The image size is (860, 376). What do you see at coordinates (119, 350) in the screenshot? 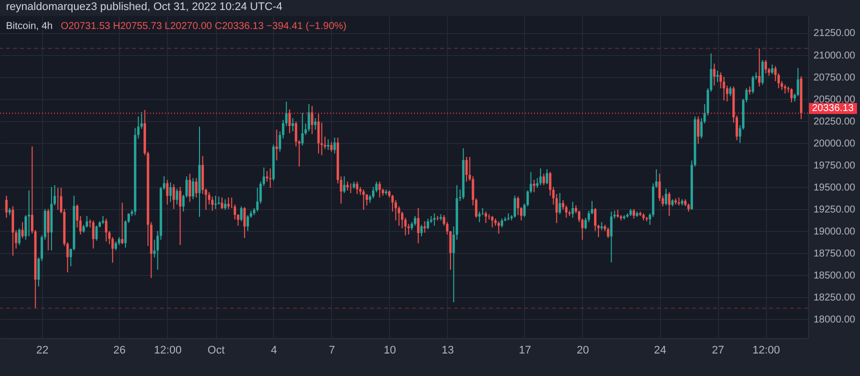
I see `x-tick-label: 26` at bounding box center [119, 350].